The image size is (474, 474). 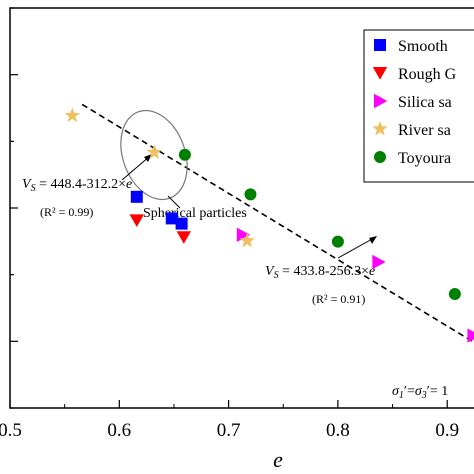 What do you see at coordinates (356, 248) in the screenshot?
I see `eq2-leader` at bounding box center [356, 248].